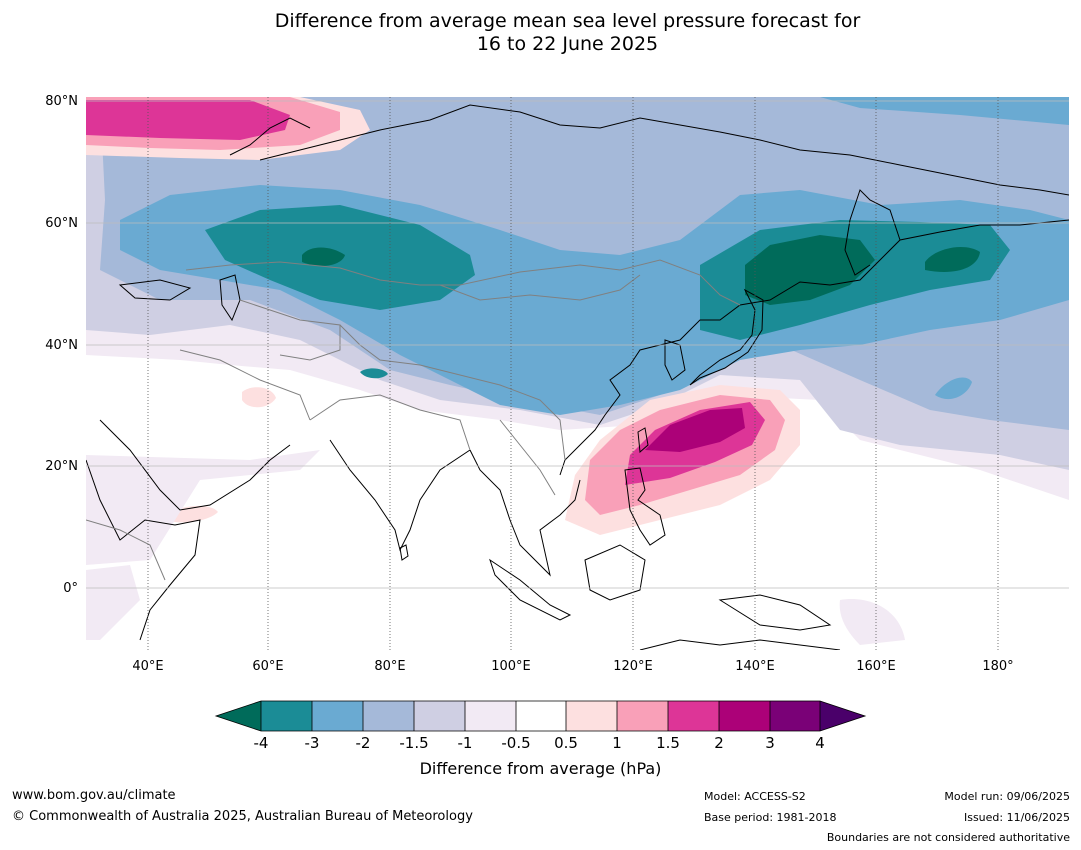  What do you see at coordinates (615, 572) in the screenshot?
I see `coastline-borneo` at bounding box center [615, 572].